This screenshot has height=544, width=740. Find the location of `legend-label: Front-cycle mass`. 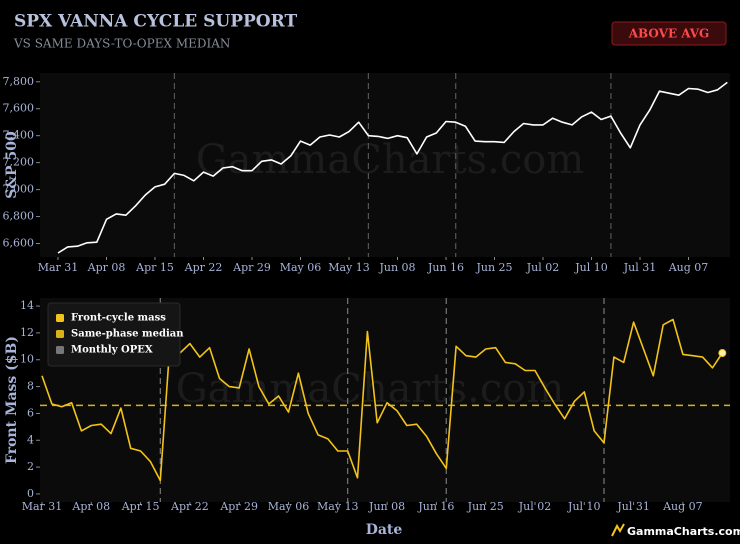

legend-label: Front-cycle mass is located at coordinates (118, 318).